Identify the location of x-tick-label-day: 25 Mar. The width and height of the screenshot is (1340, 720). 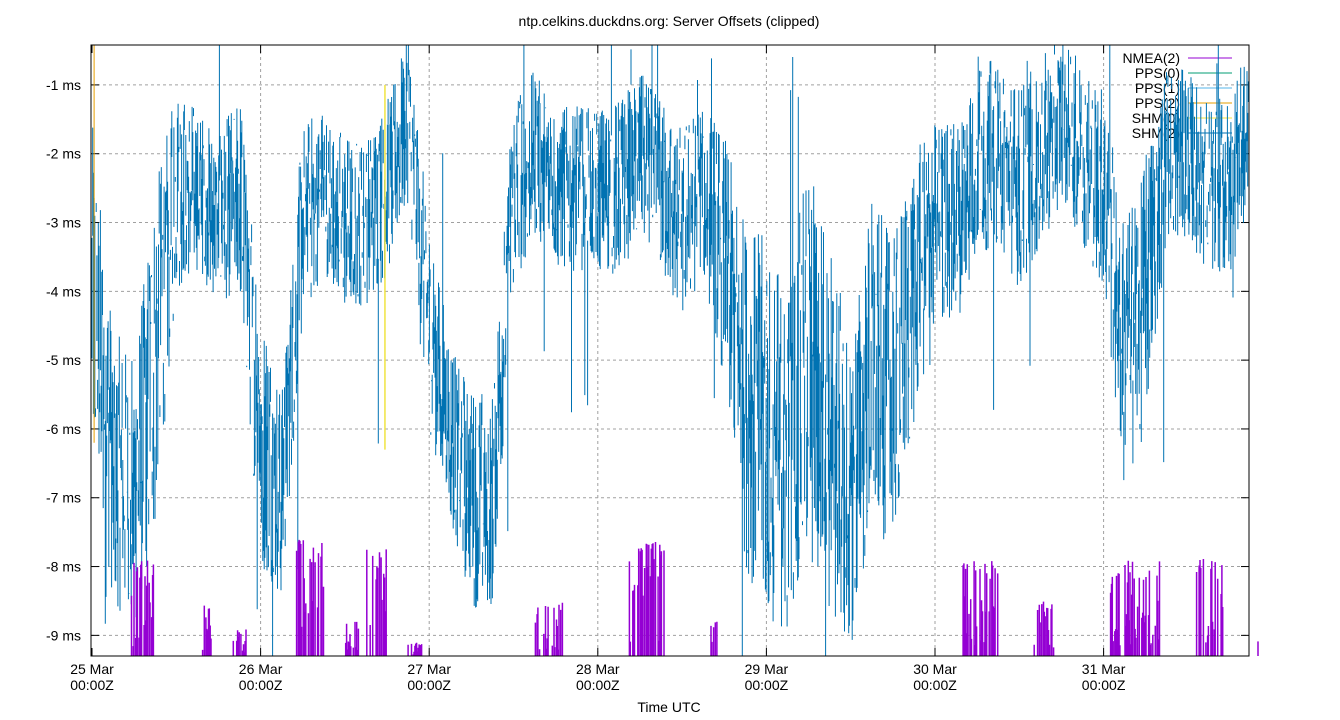
(92, 669).